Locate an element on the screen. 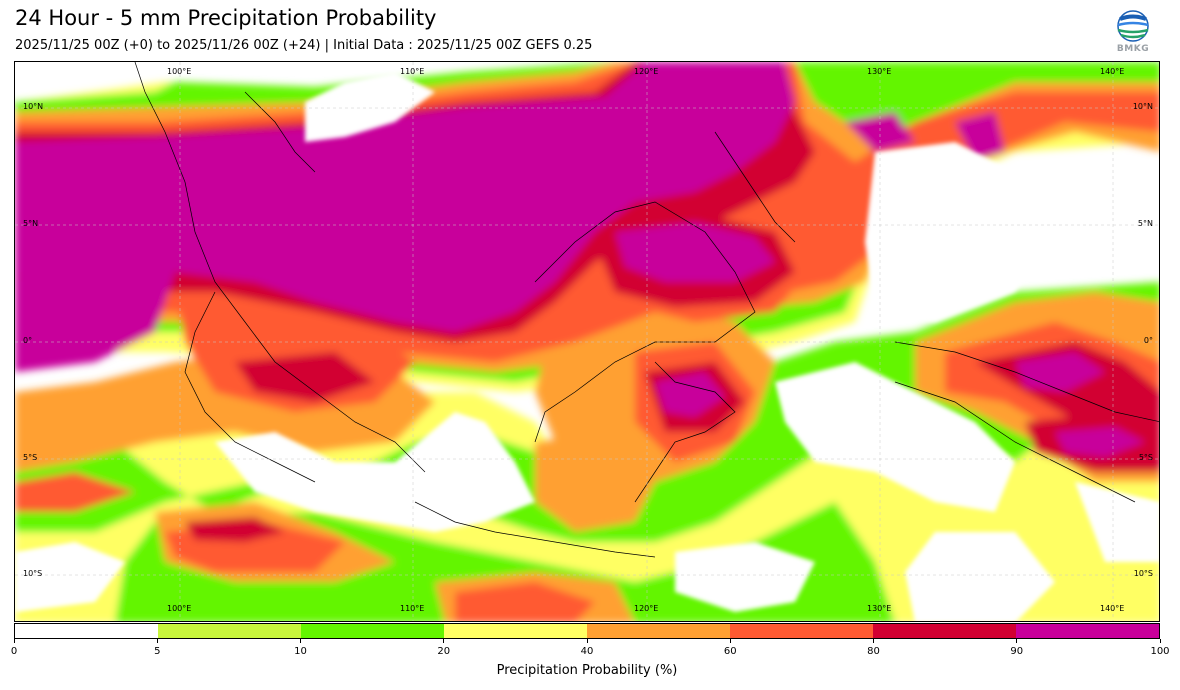  colorbar-tick-label: 100 is located at coordinates (1160, 651).